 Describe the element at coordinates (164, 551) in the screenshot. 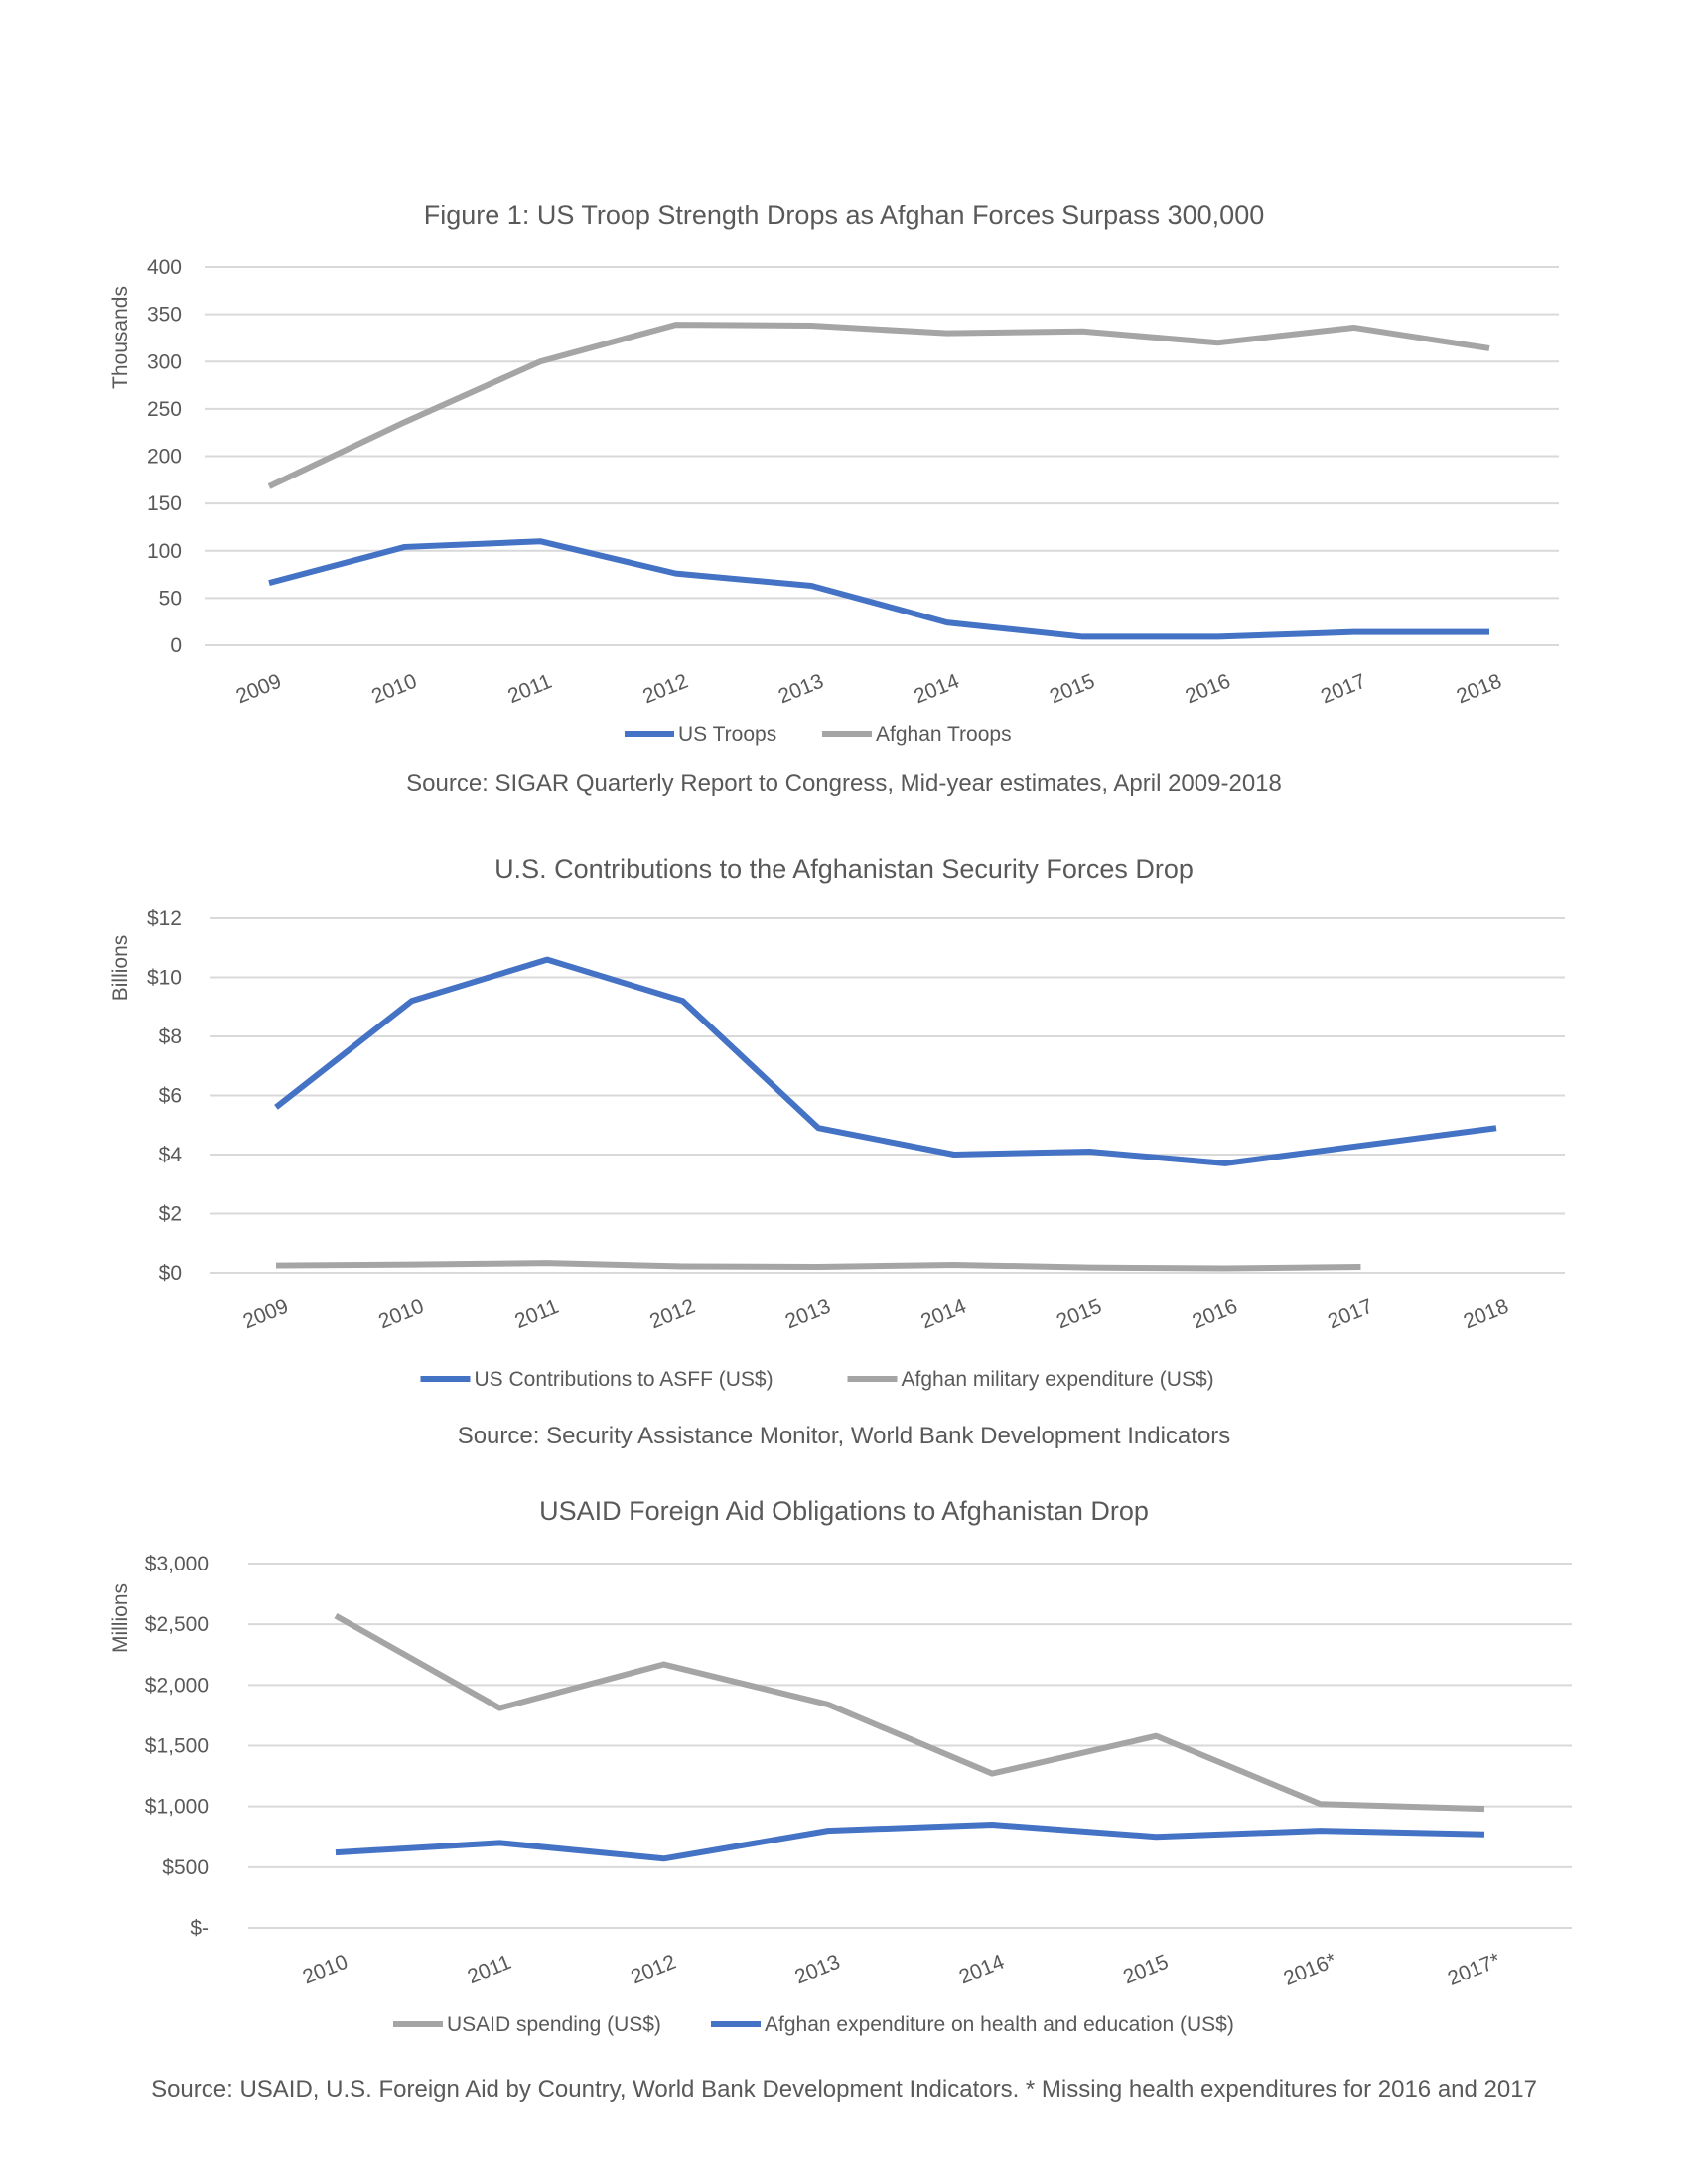

I see `y-tick-label: 100` at that location.